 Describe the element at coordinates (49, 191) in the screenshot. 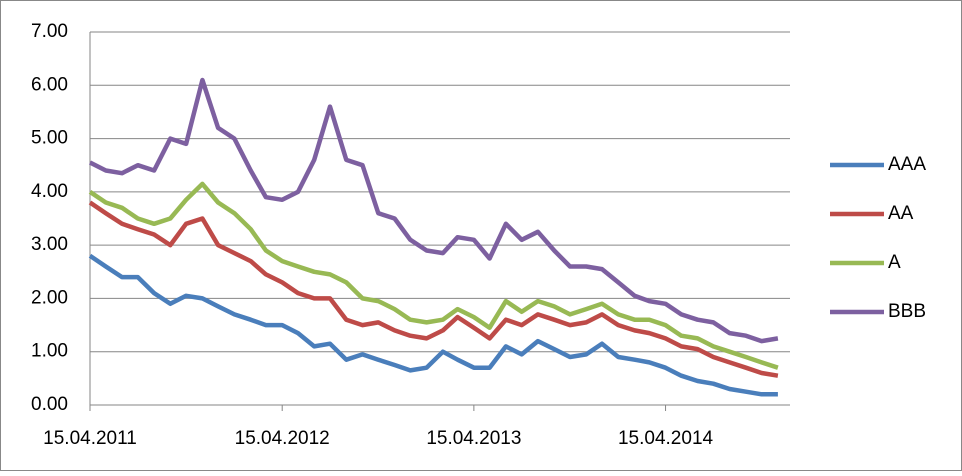

I see `y-tick-label: 4.00` at that location.